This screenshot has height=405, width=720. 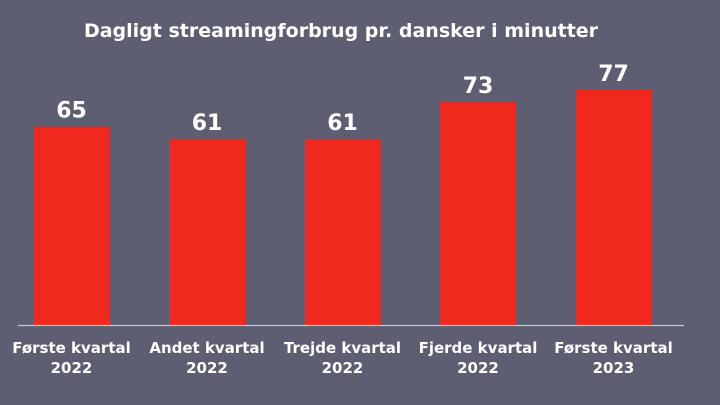 What do you see at coordinates (71, 358) in the screenshot?
I see `category-label-1: Første kvartal 2022` at bounding box center [71, 358].